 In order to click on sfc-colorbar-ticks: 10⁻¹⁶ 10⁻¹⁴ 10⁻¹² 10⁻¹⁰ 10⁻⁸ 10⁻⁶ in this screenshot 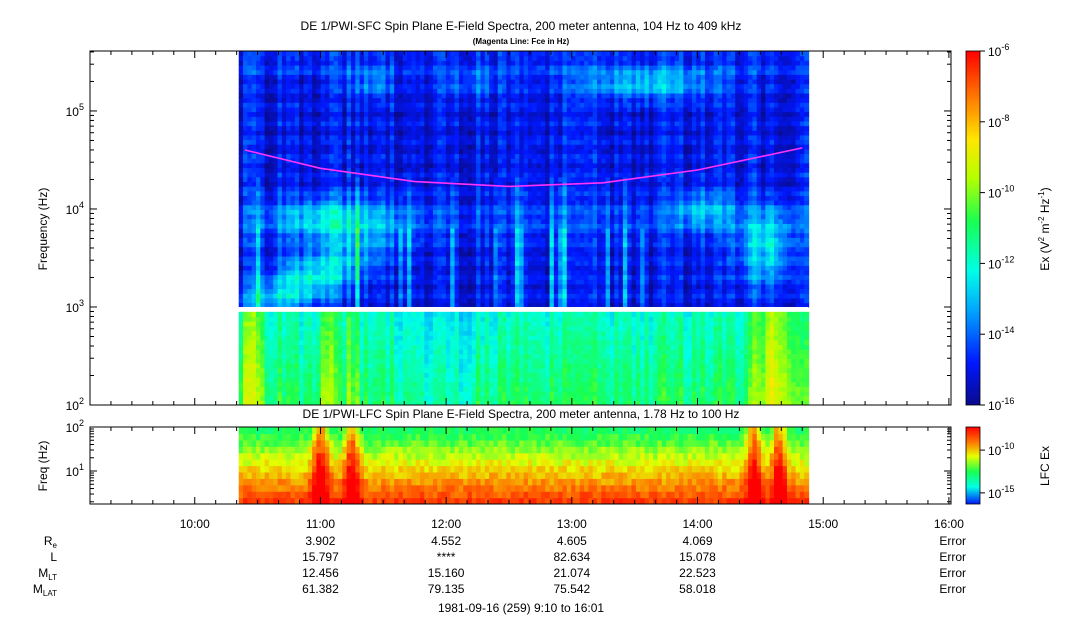, I will do `click(997, 227)`.